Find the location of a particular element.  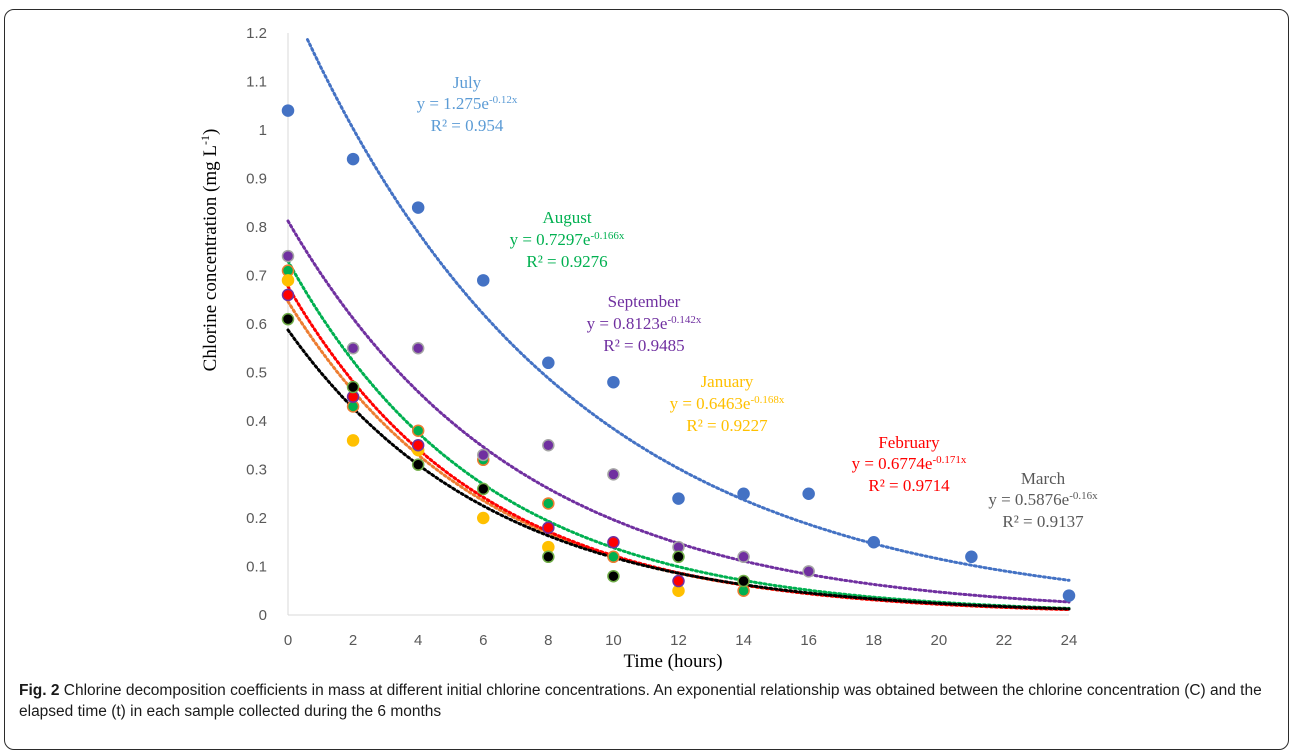

equation-base: y = 0.8123e is located at coordinates (627, 323).